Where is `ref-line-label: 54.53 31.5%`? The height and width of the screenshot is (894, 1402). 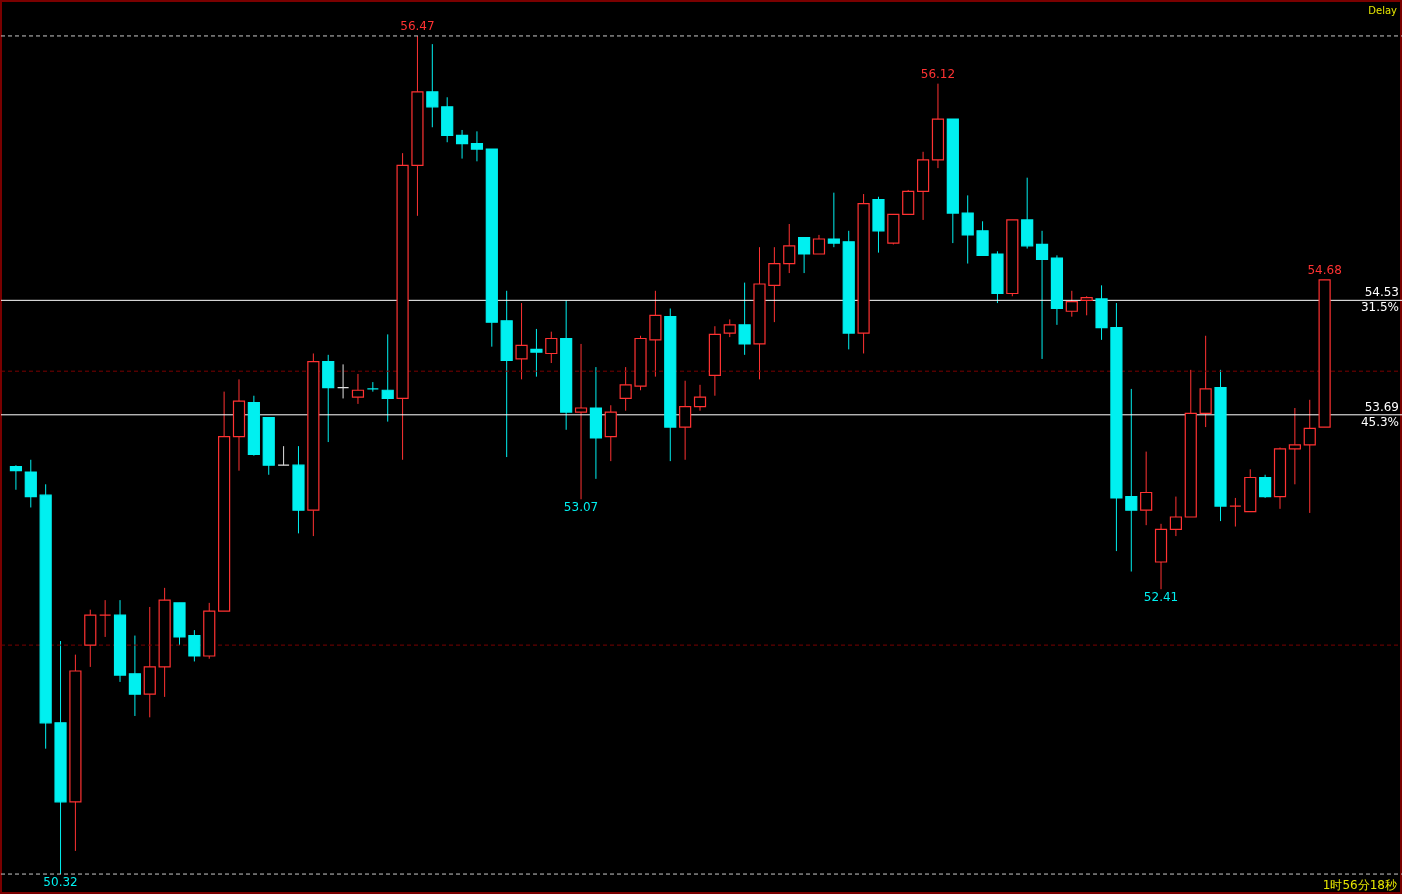 ref-line-label: 54.53 31.5% is located at coordinates (1379, 300).